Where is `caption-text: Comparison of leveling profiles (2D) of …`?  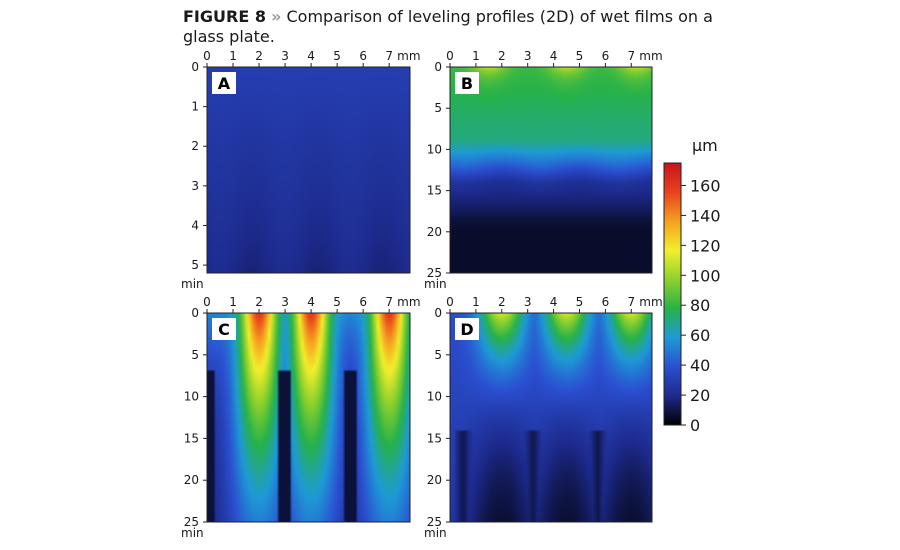 caption-text: Comparison of leveling profiles (2D) of … is located at coordinates (448, 26).